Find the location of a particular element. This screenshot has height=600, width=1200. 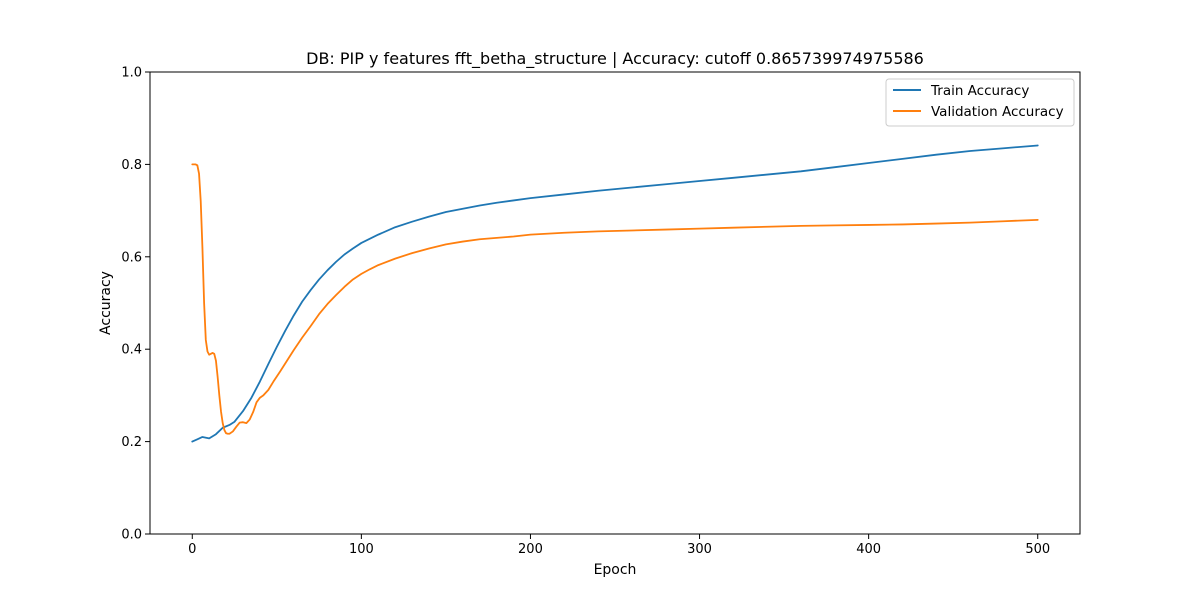

legend: Train Accuracy Validation Accuracy is located at coordinates (980, 102).